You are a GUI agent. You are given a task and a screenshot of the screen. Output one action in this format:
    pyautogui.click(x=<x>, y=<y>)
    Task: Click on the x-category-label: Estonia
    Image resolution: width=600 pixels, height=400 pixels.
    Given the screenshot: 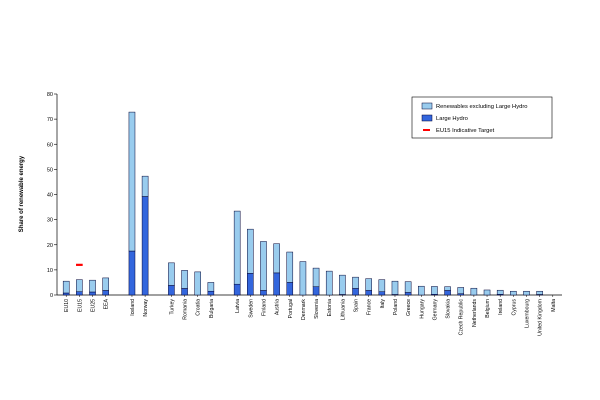 What is the action you would take?
    pyautogui.click(x=330, y=307)
    